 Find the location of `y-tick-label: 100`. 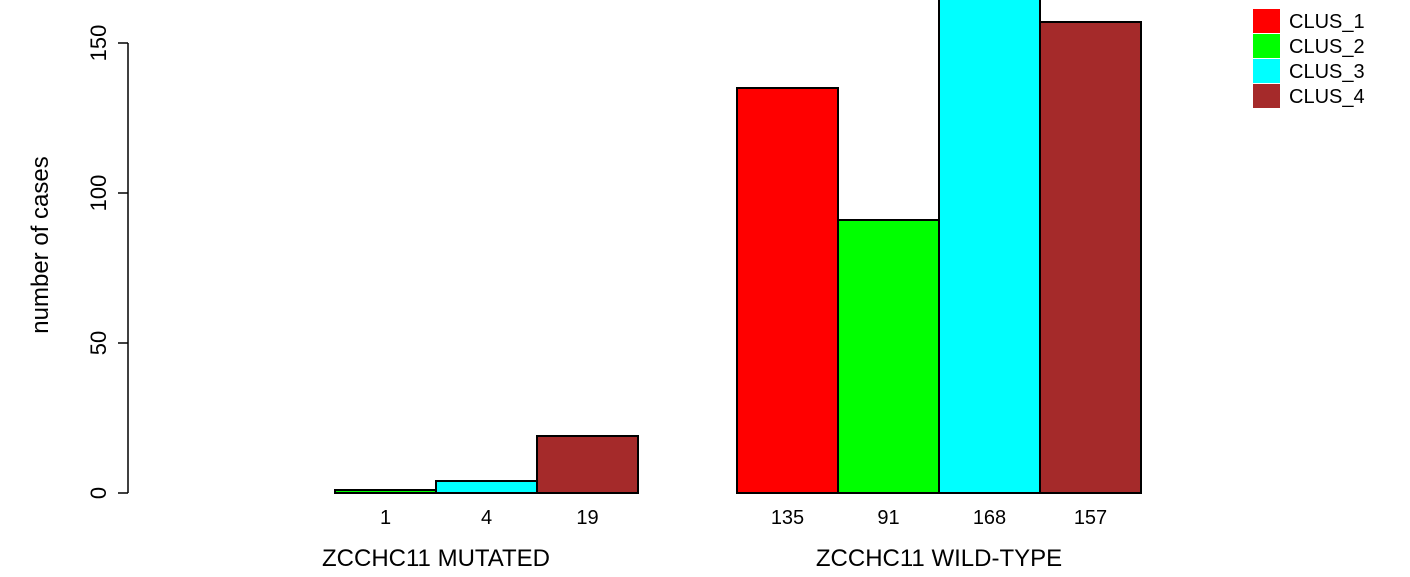

y-tick-label: 100 is located at coordinates (98, 193).